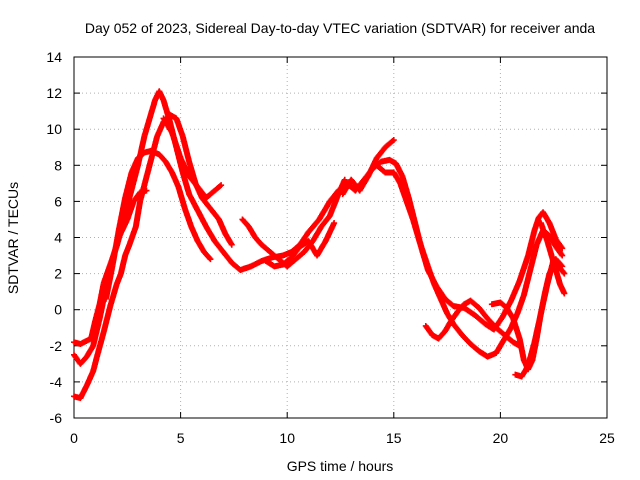 The image size is (640, 480). What do you see at coordinates (54, 93) in the screenshot?
I see `y-tick-label: 12` at bounding box center [54, 93].